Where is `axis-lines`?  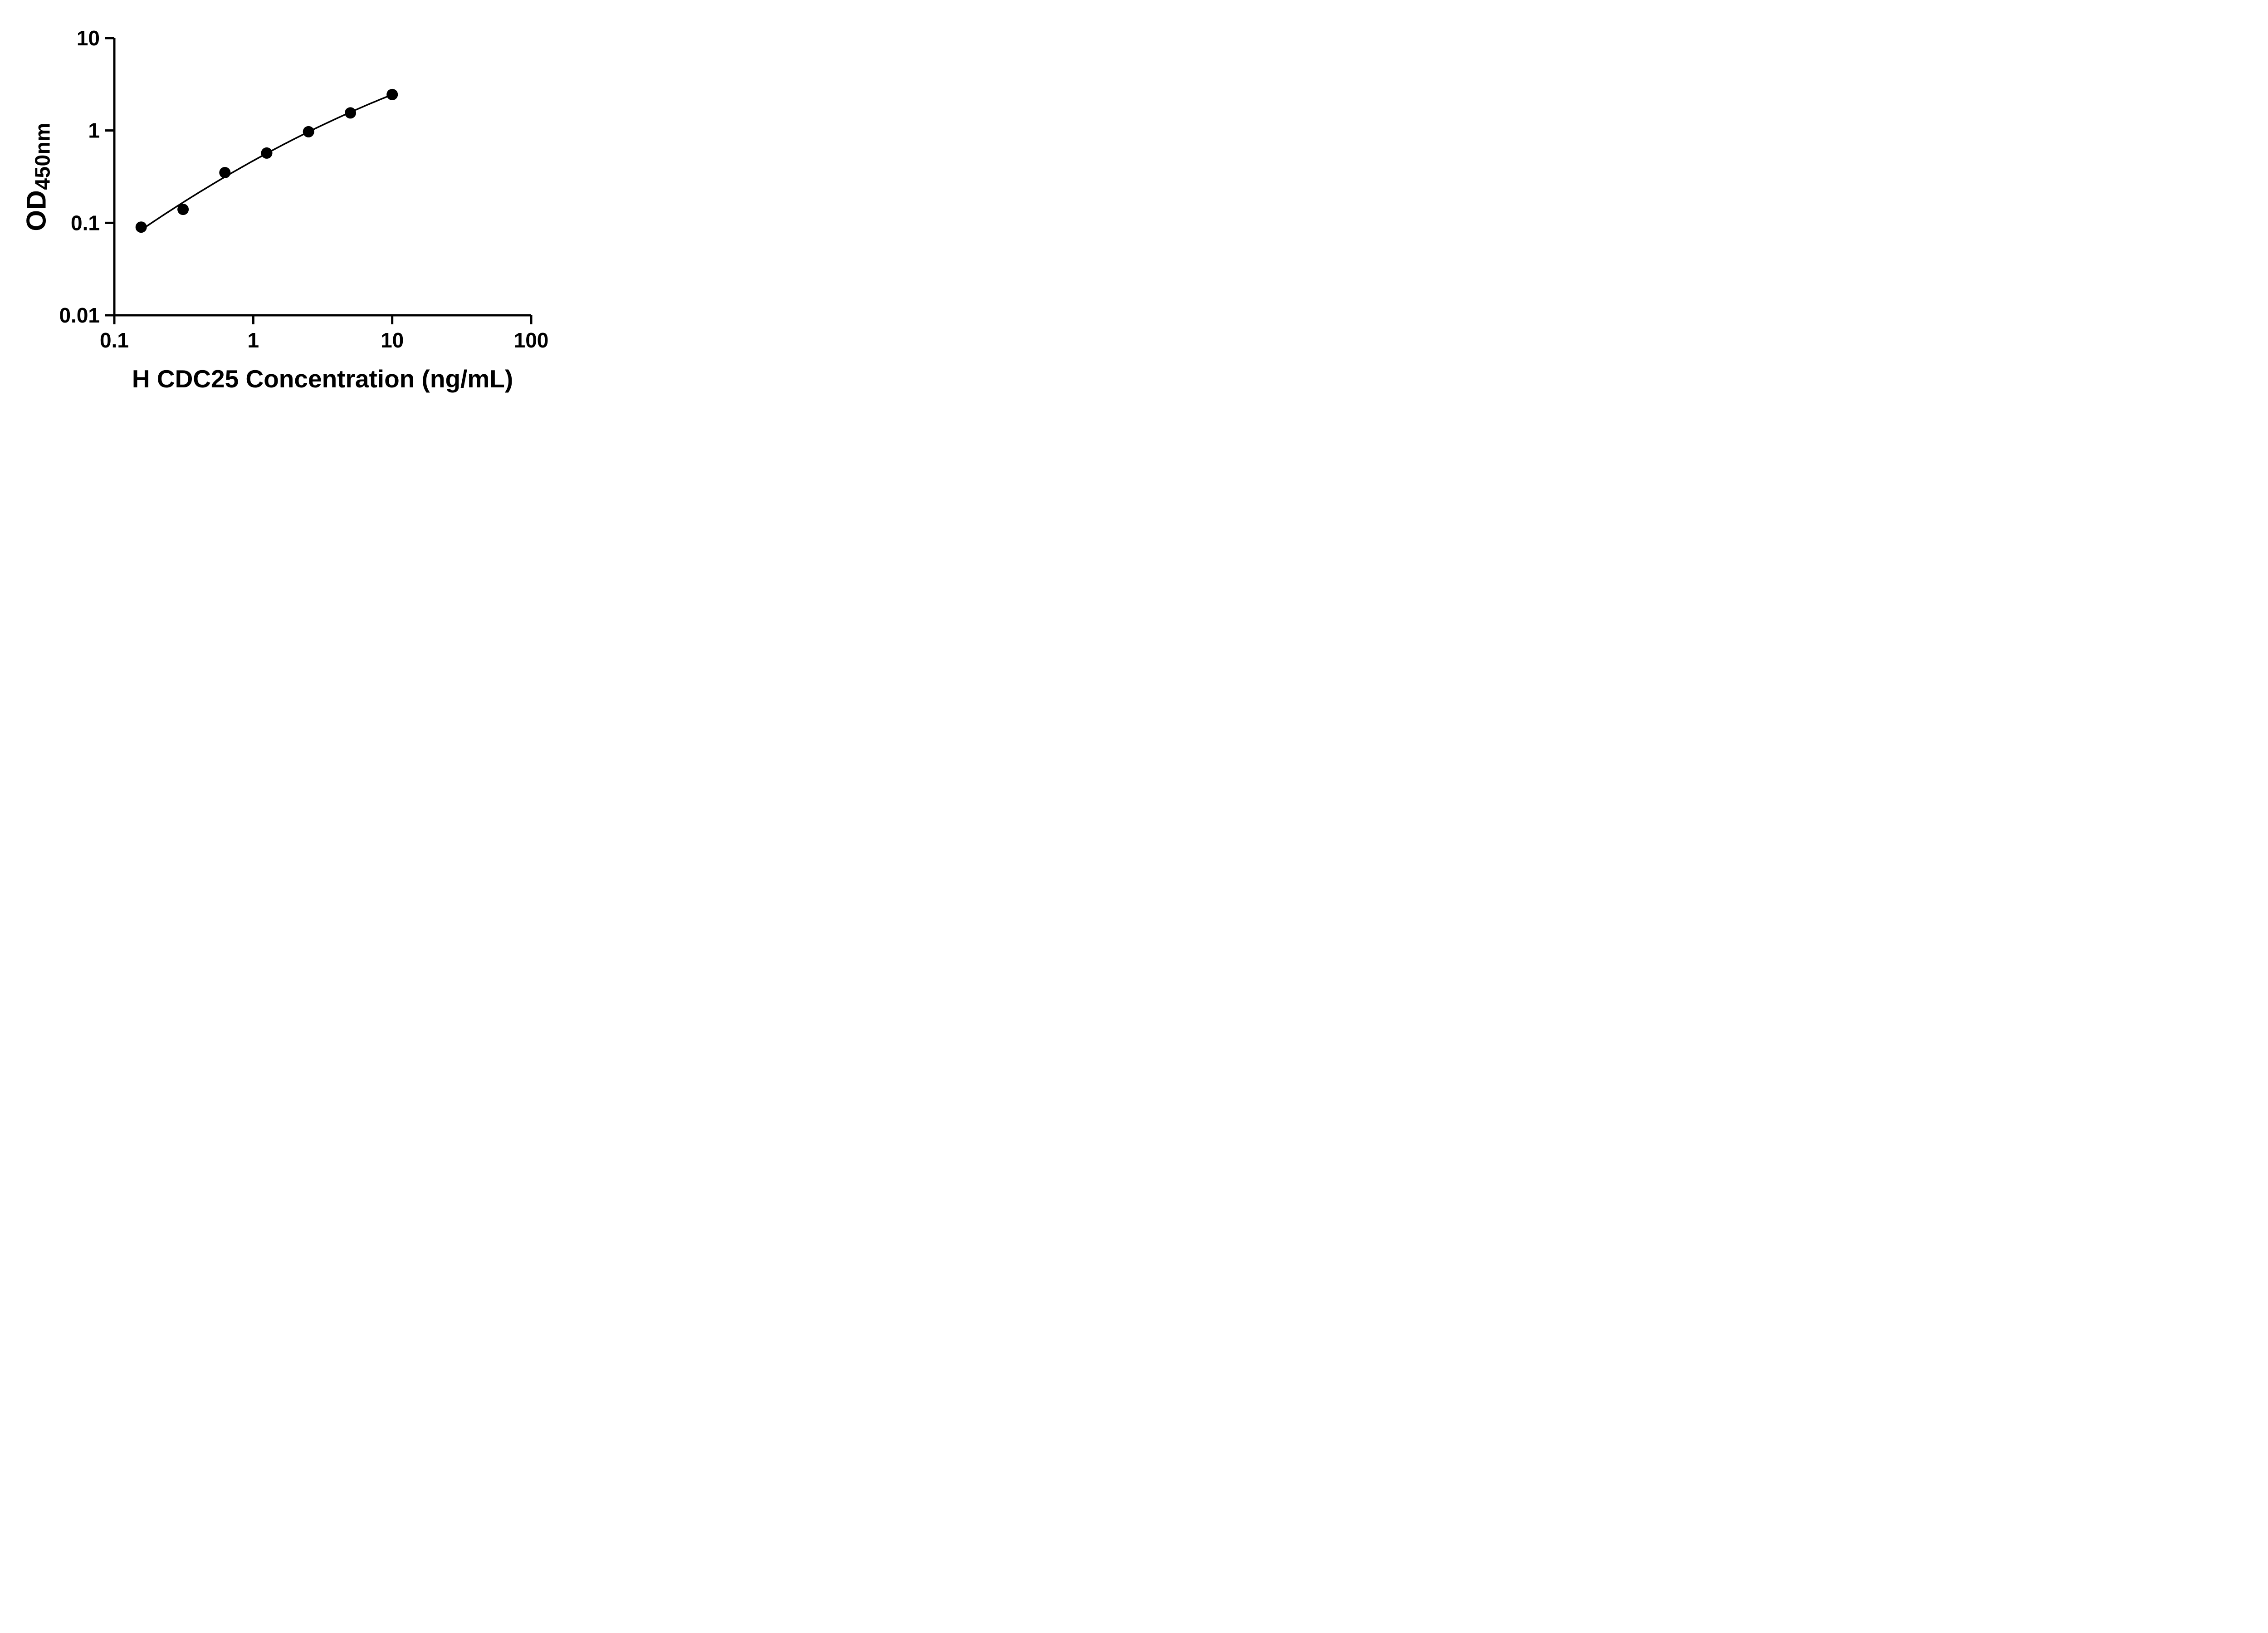 axis-lines is located at coordinates (322, 177).